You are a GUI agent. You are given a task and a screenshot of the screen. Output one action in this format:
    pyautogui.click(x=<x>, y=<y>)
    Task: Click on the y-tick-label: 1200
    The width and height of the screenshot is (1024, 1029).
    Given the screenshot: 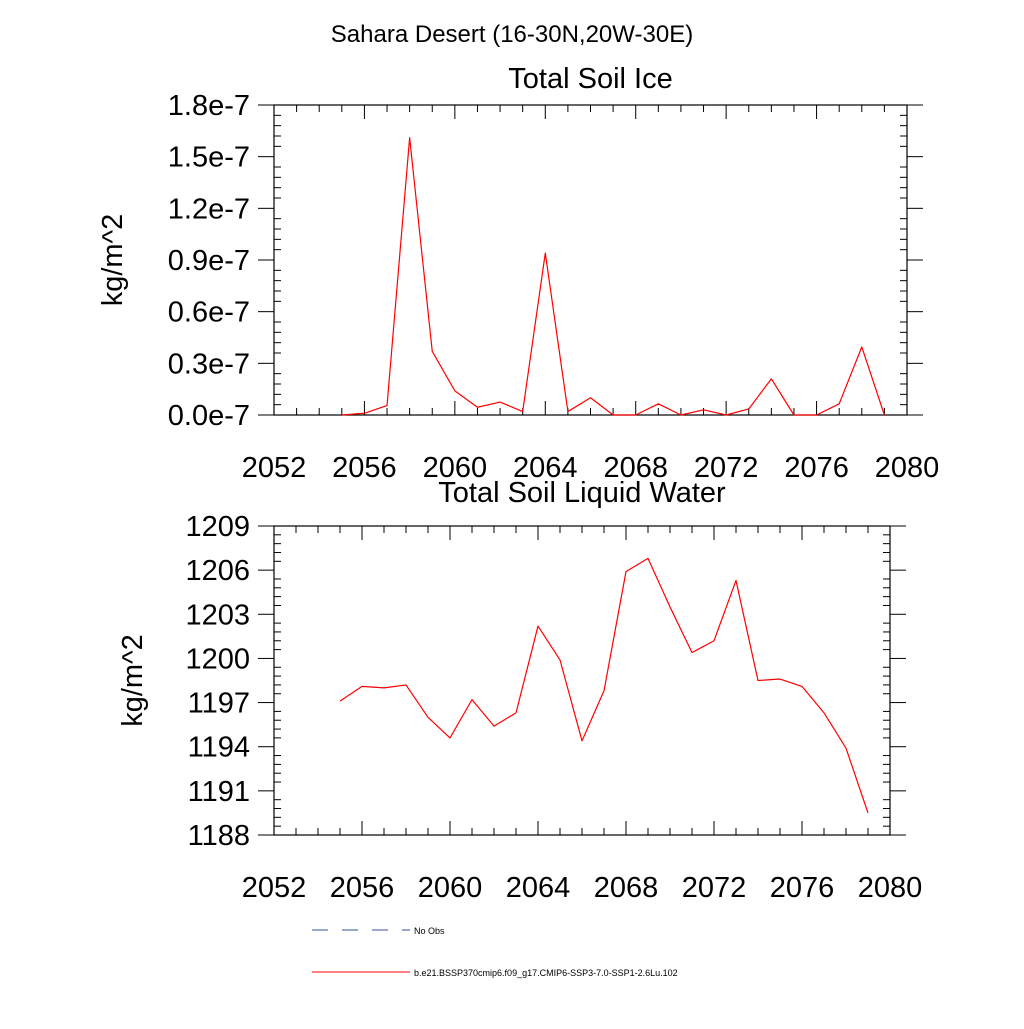 What is the action you would take?
    pyautogui.click(x=217, y=659)
    